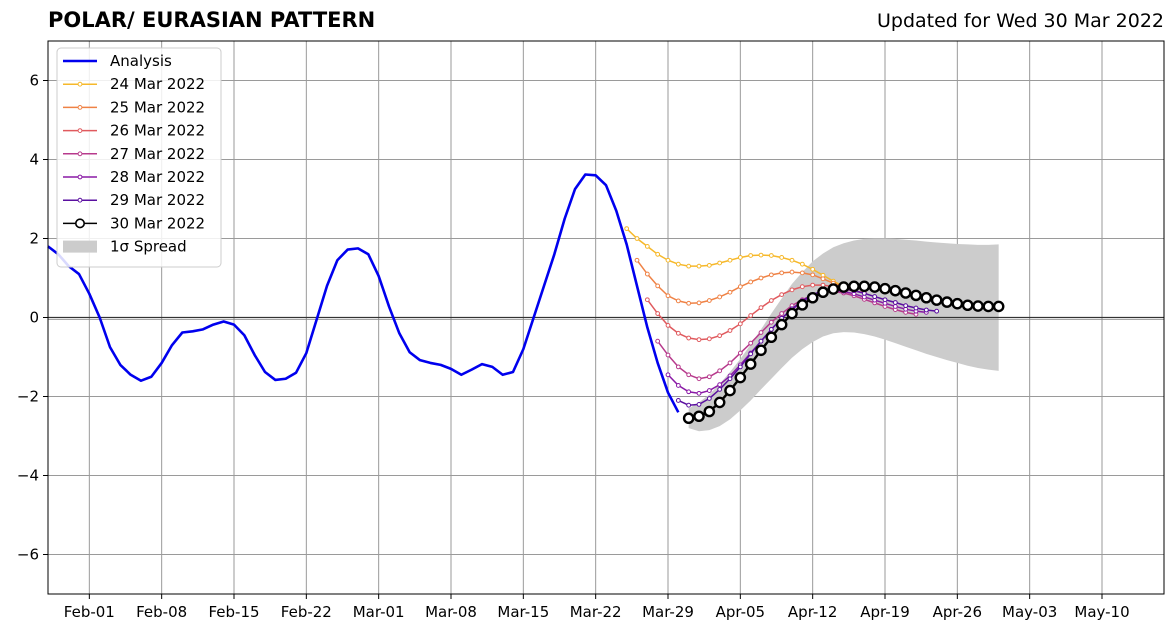  I want to click on legend-label: 28 Mar 2022, so click(157, 177).